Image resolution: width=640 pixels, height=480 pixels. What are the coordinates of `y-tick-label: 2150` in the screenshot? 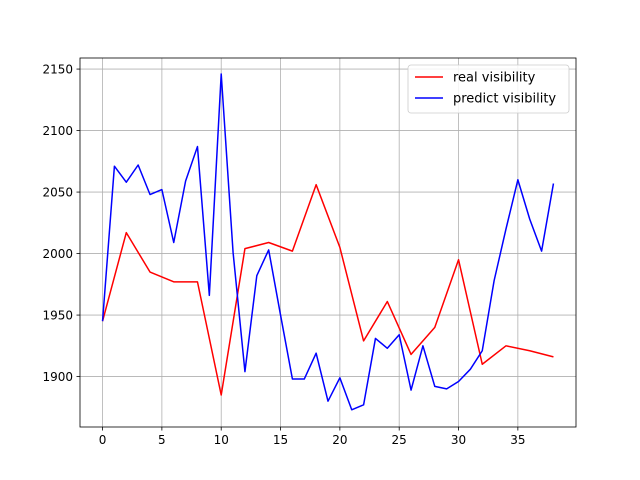 It's located at (57, 70).